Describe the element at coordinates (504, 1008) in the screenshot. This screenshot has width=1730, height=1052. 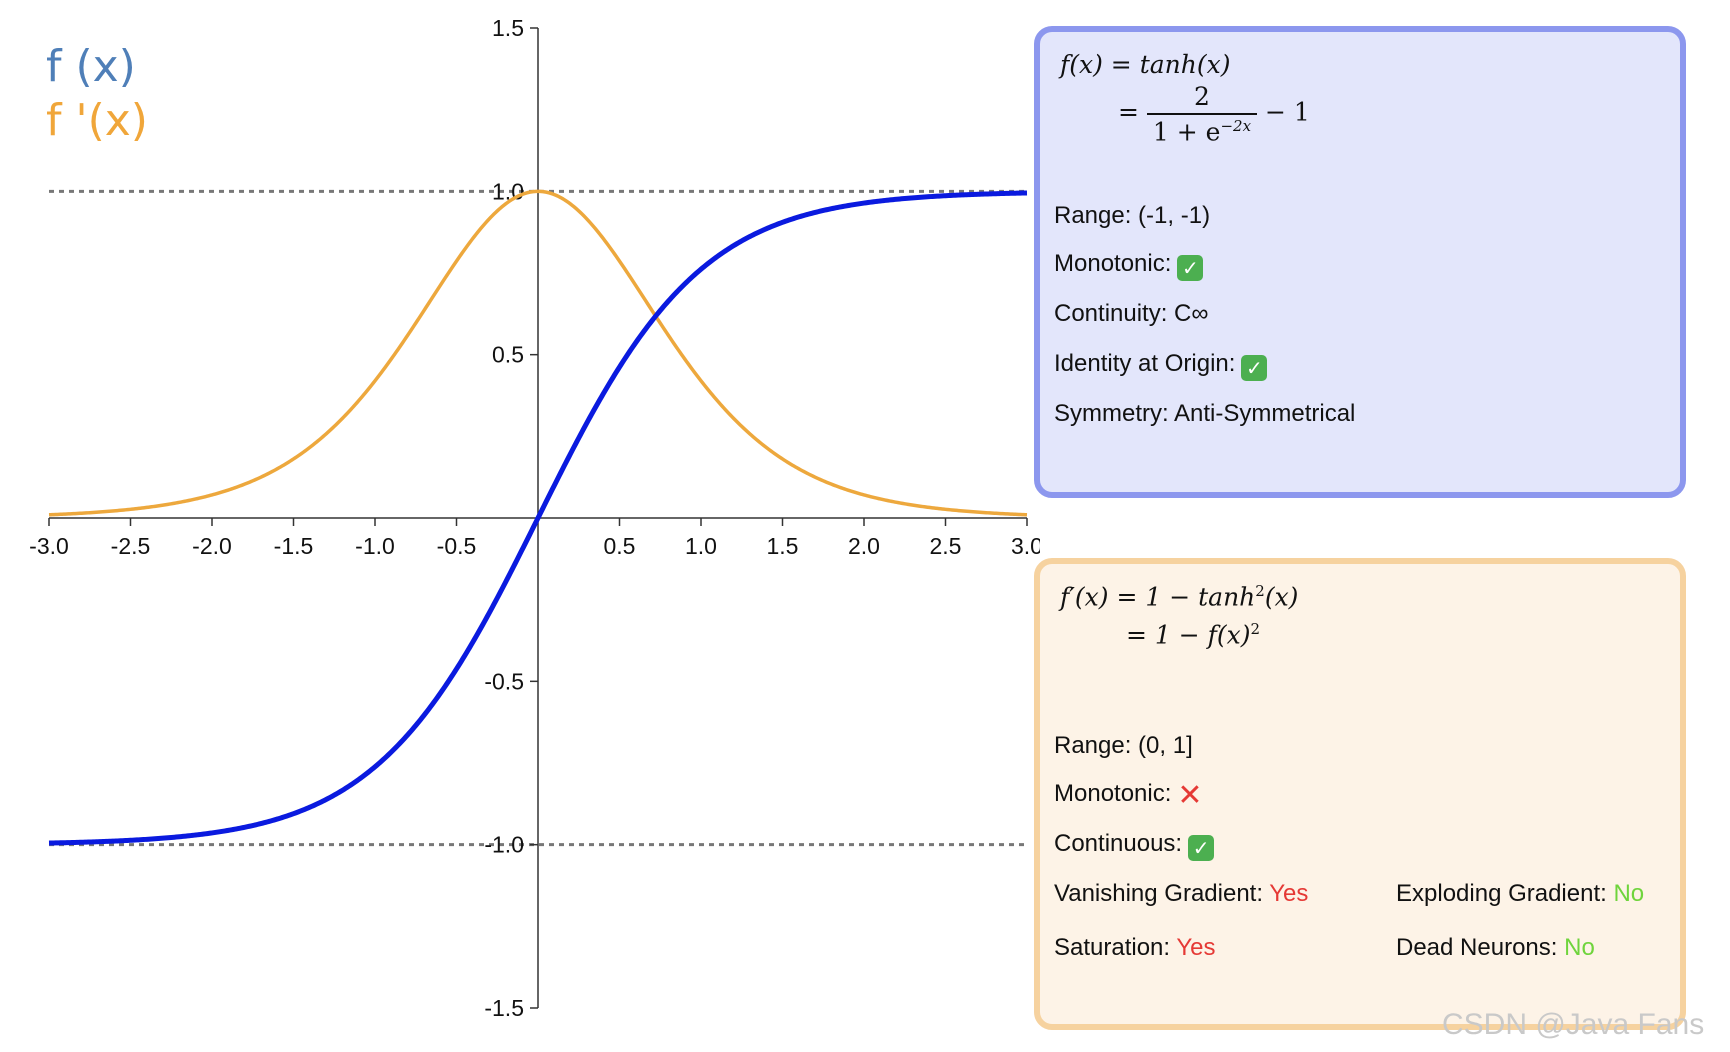
I see `y-tick-label: -1.5` at that location.